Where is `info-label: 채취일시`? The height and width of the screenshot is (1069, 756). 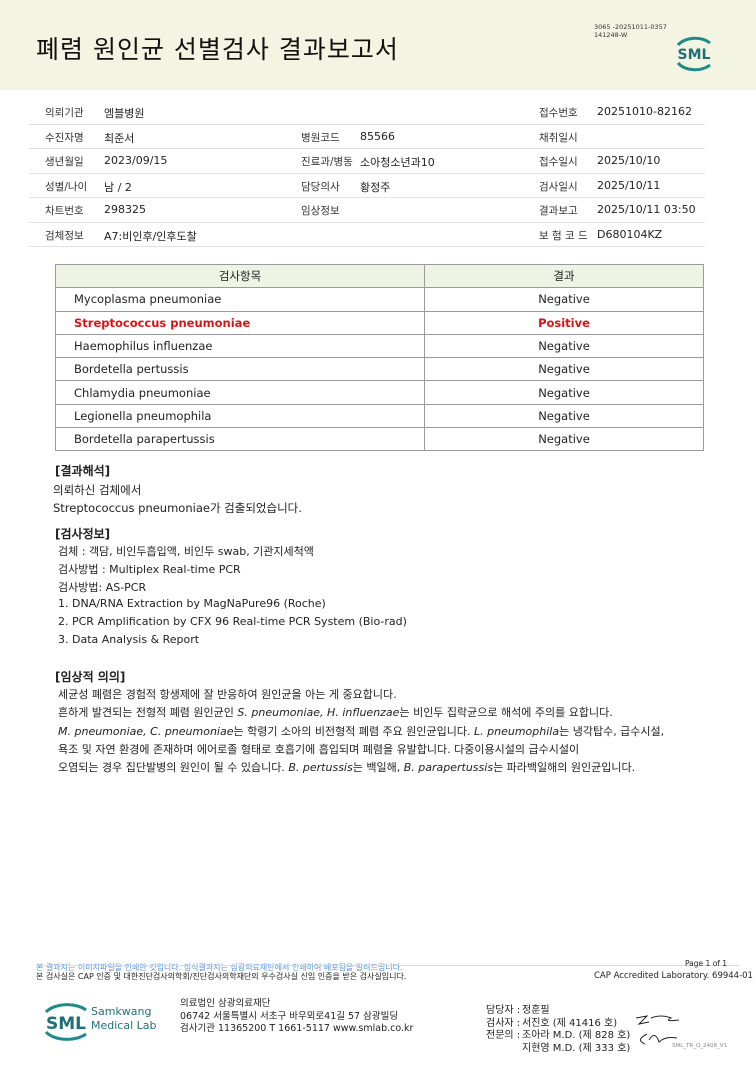
info-label: 채취일시 is located at coordinates (558, 137).